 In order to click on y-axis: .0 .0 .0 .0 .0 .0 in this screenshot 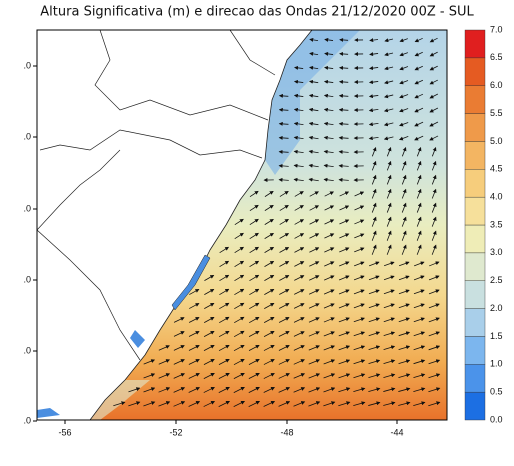, I will do `click(30, 242)`.